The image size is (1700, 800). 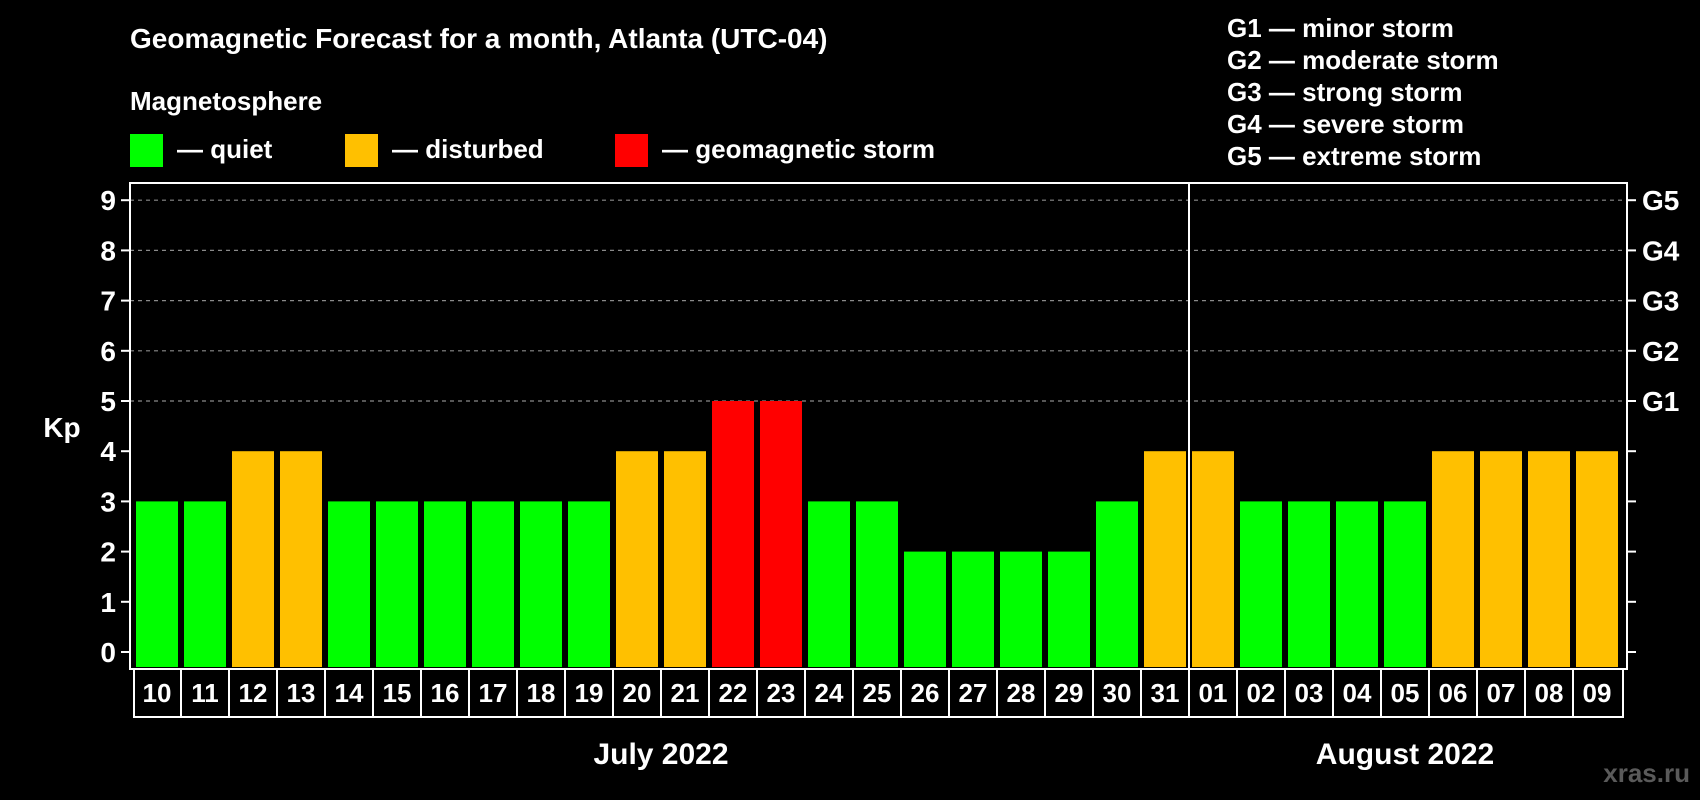 I want to click on x-tick-label: 01, so click(x=1213, y=693).